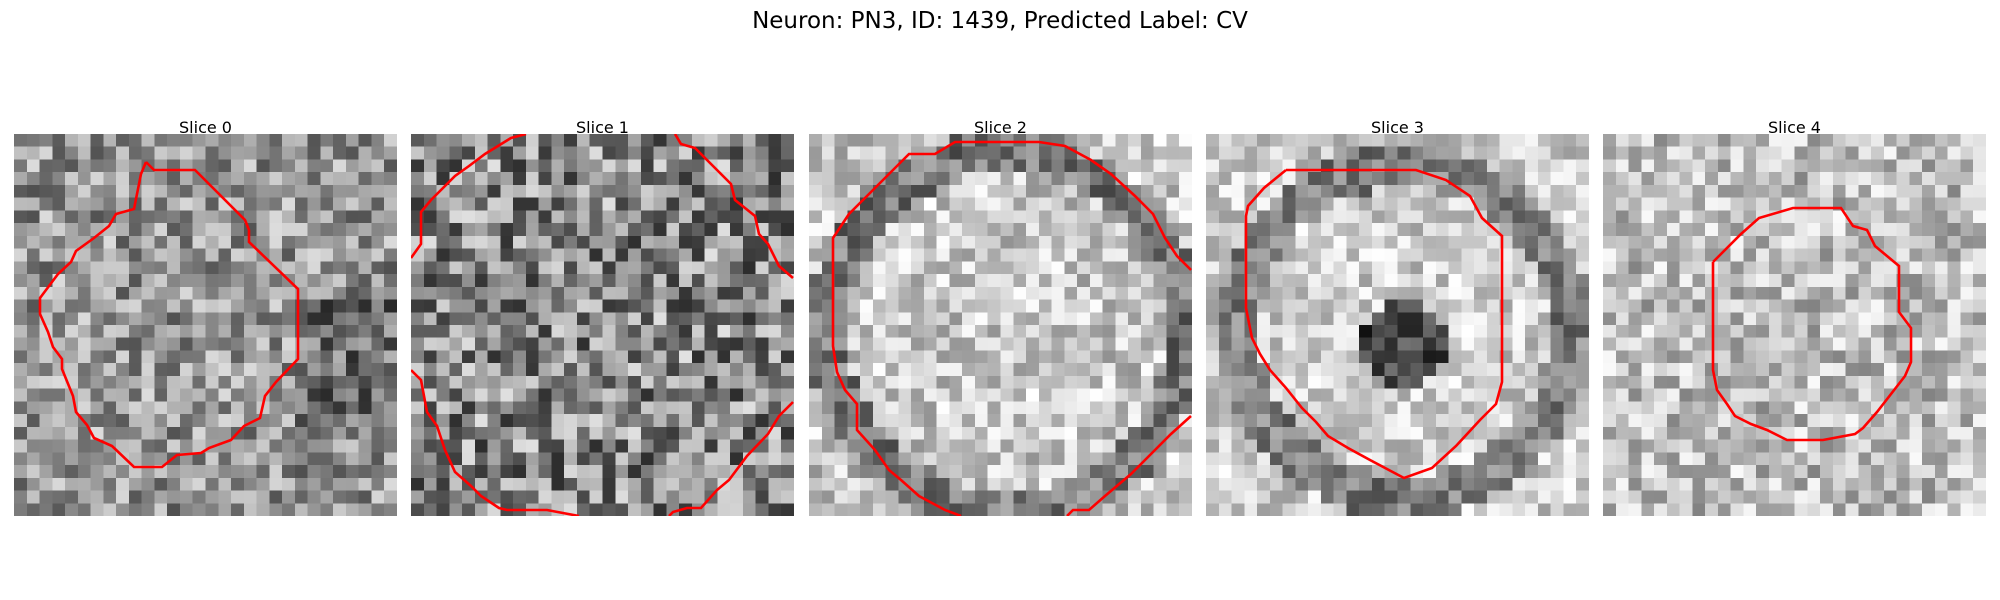 The width and height of the screenshot is (2000, 600). What do you see at coordinates (1794, 127) in the screenshot?
I see `slice-title: Slice 4` at bounding box center [1794, 127].